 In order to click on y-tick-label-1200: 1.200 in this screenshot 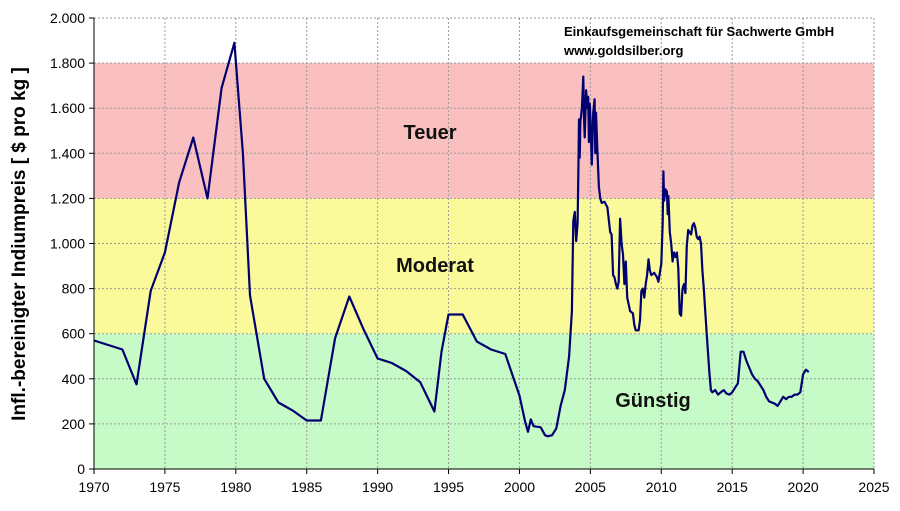, I will do `click(67, 198)`.